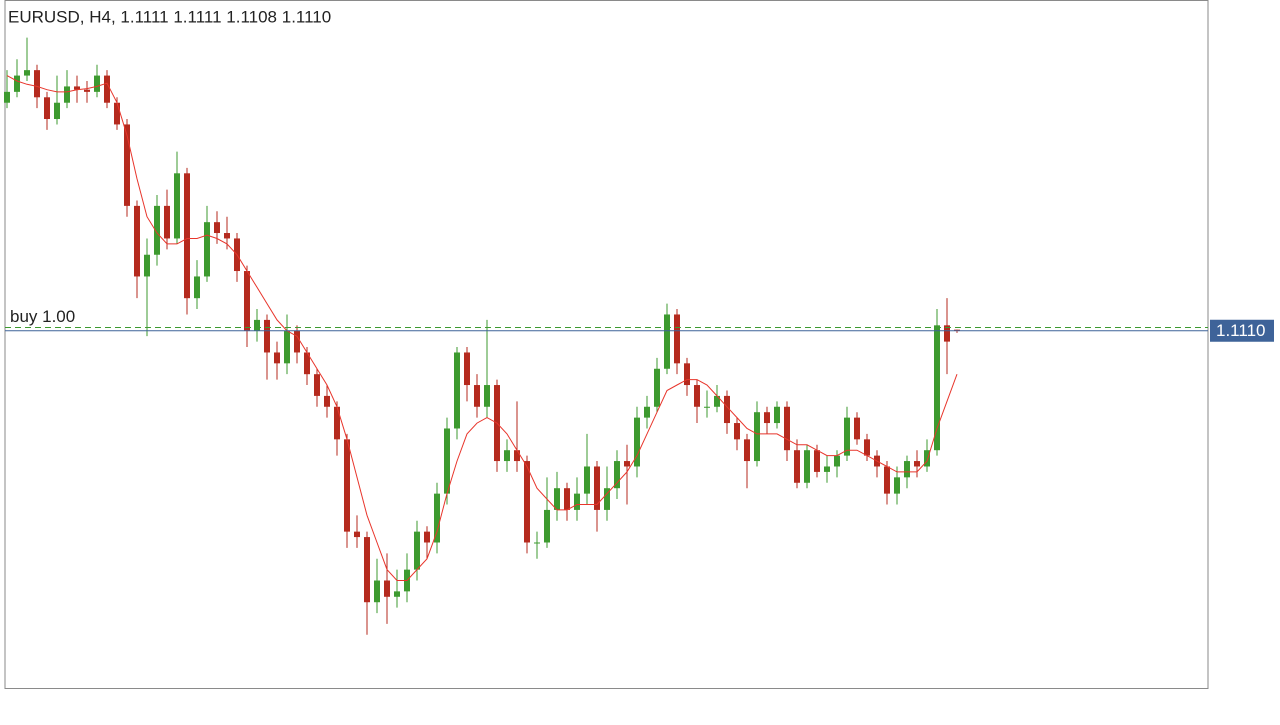  What do you see at coordinates (642, 324) in the screenshot?
I see `axes: buy 1.00 1.1110` at bounding box center [642, 324].